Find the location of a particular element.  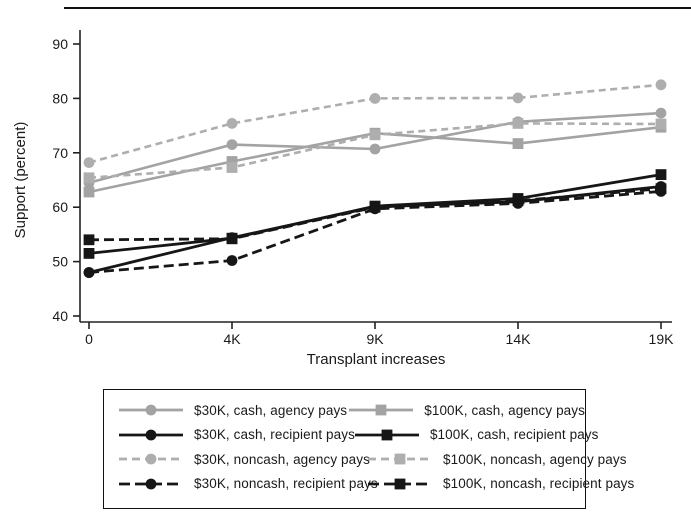

legend-item: $30K, noncash, recipient pays is located at coordinates (241, 484).